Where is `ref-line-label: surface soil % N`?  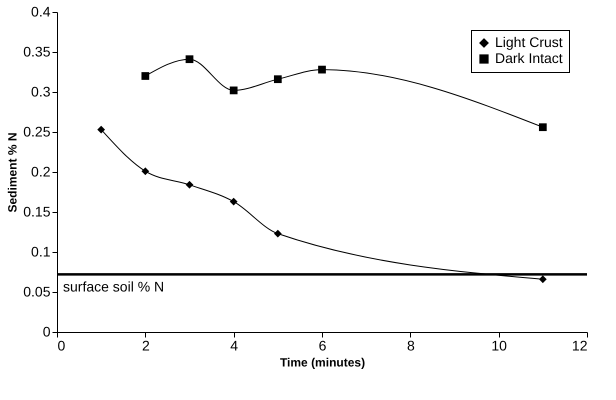 ref-line-label: surface soil % N is located at coordinates (113, 286).